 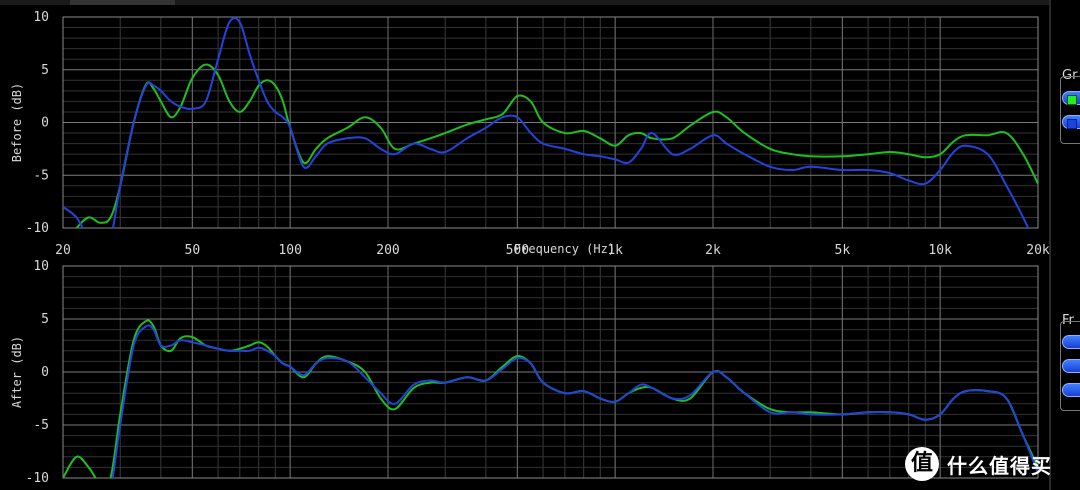 I want to click on x-tick-label: 20, so click(x=63, y=250).